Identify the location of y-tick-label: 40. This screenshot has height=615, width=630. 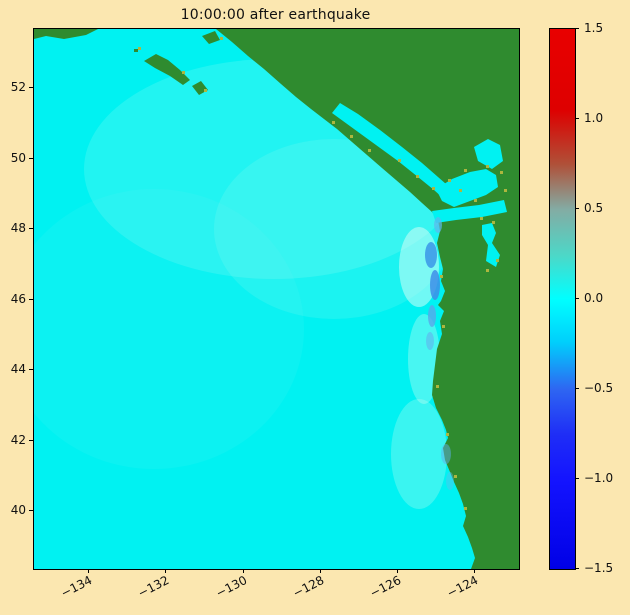
(18, 510).